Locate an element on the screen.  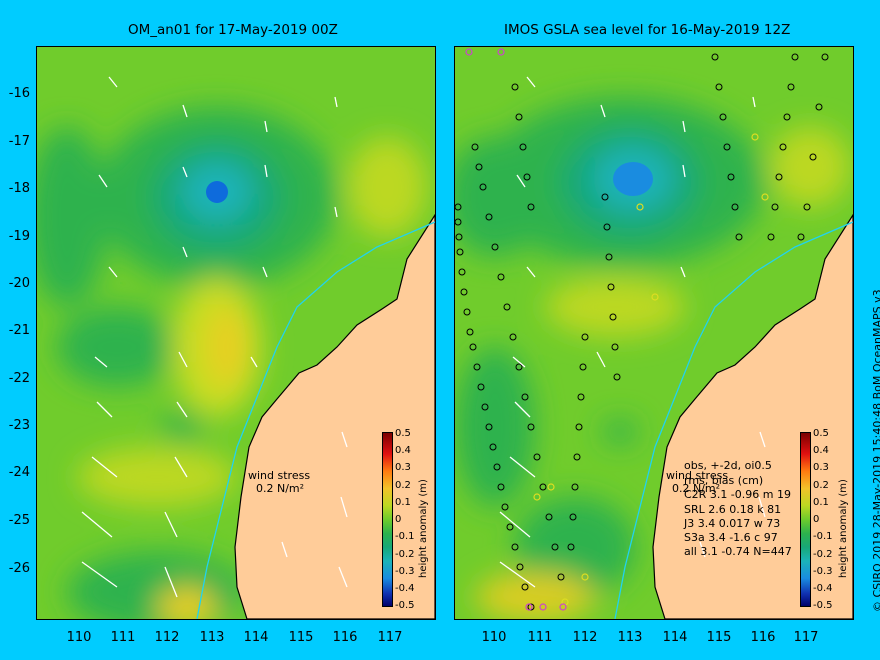
lat-label: -24 is located at coordinates (19, 472).